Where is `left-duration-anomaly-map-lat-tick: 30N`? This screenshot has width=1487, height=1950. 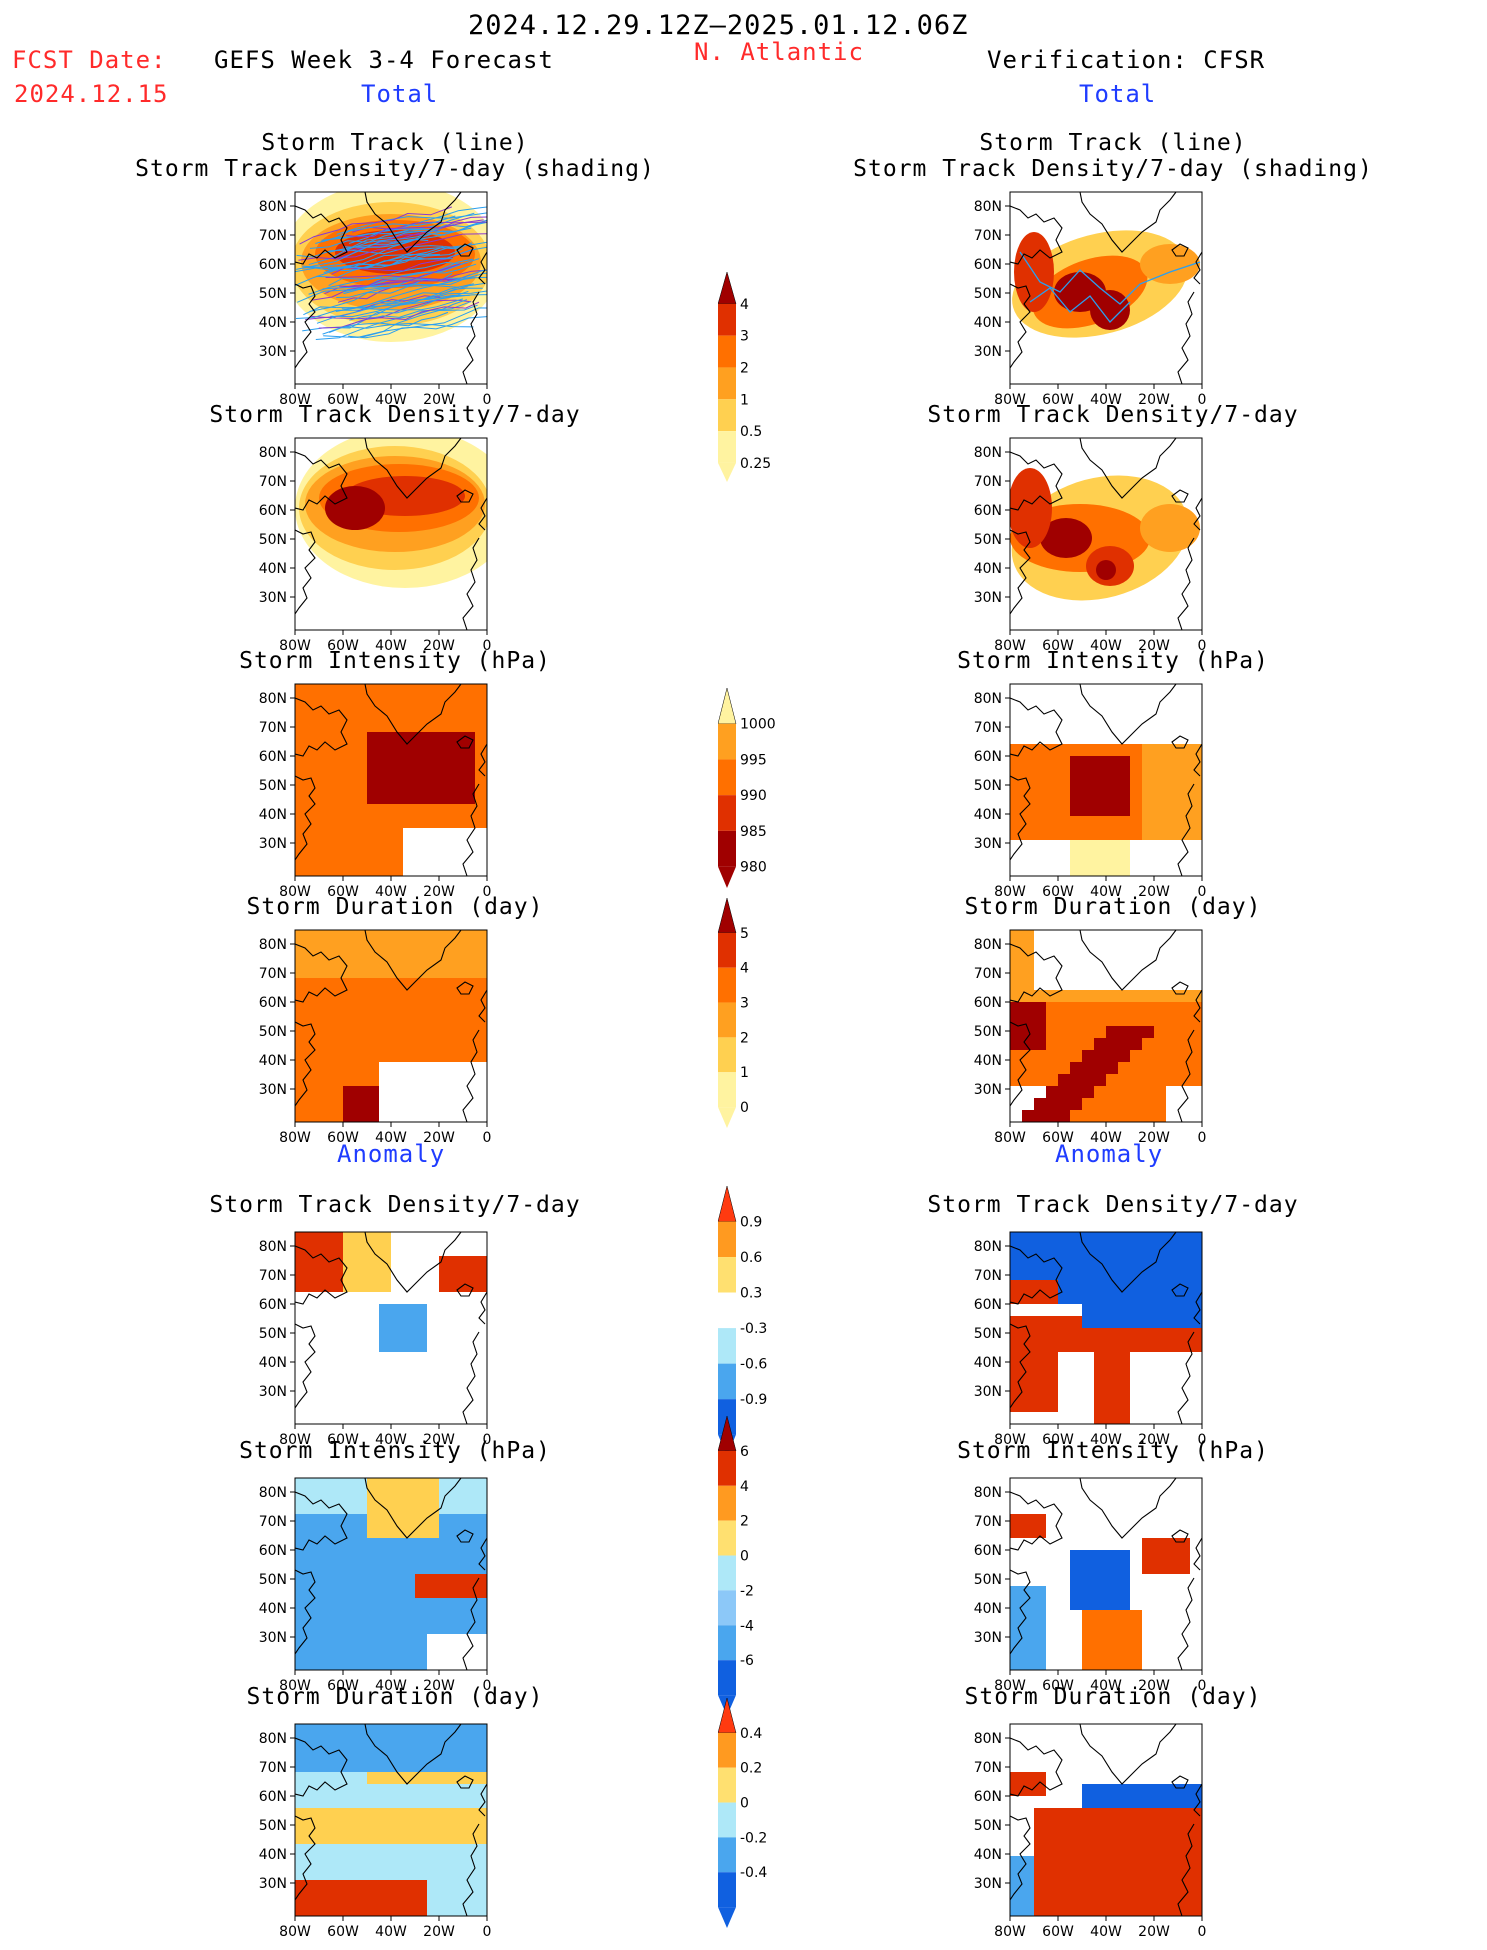 left-duration-anomaly-map-lat-tick: 30N is located at coordinates (273, 1884).